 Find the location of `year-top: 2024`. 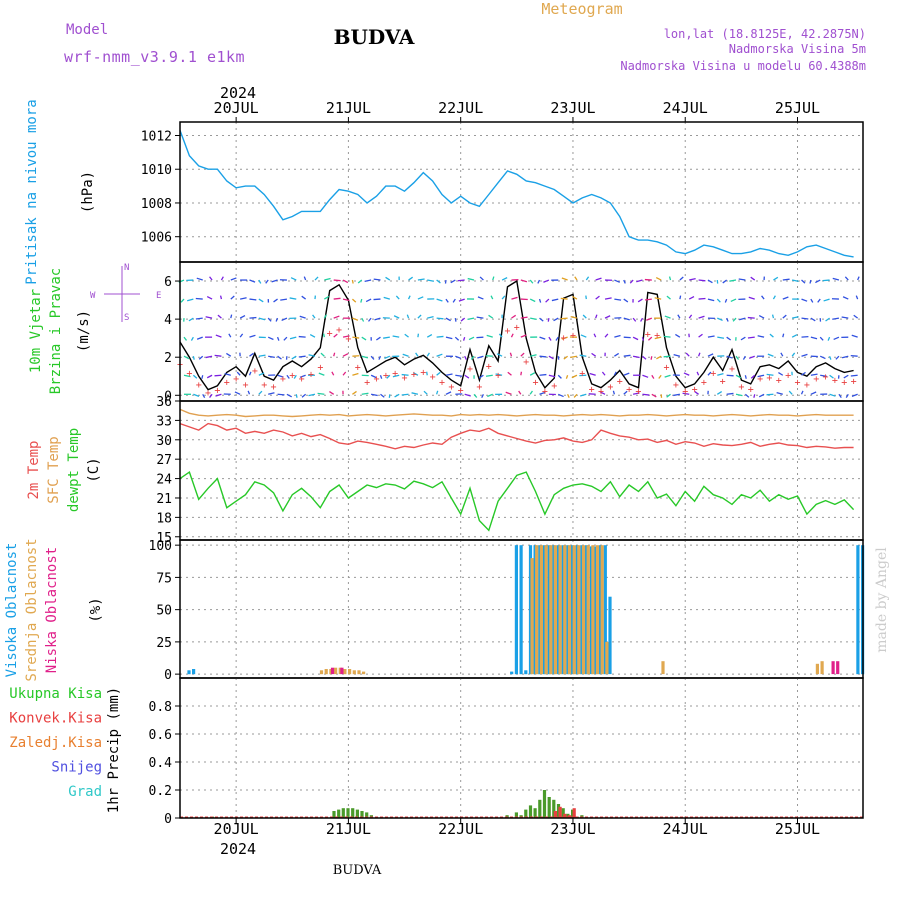

year-top: 2024 is located at coordinates (238, 93).